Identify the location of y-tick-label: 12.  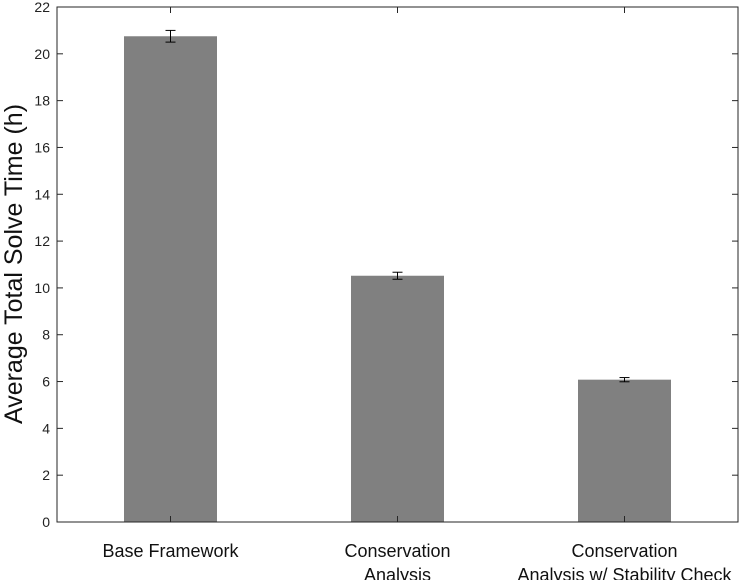
(42, 241).